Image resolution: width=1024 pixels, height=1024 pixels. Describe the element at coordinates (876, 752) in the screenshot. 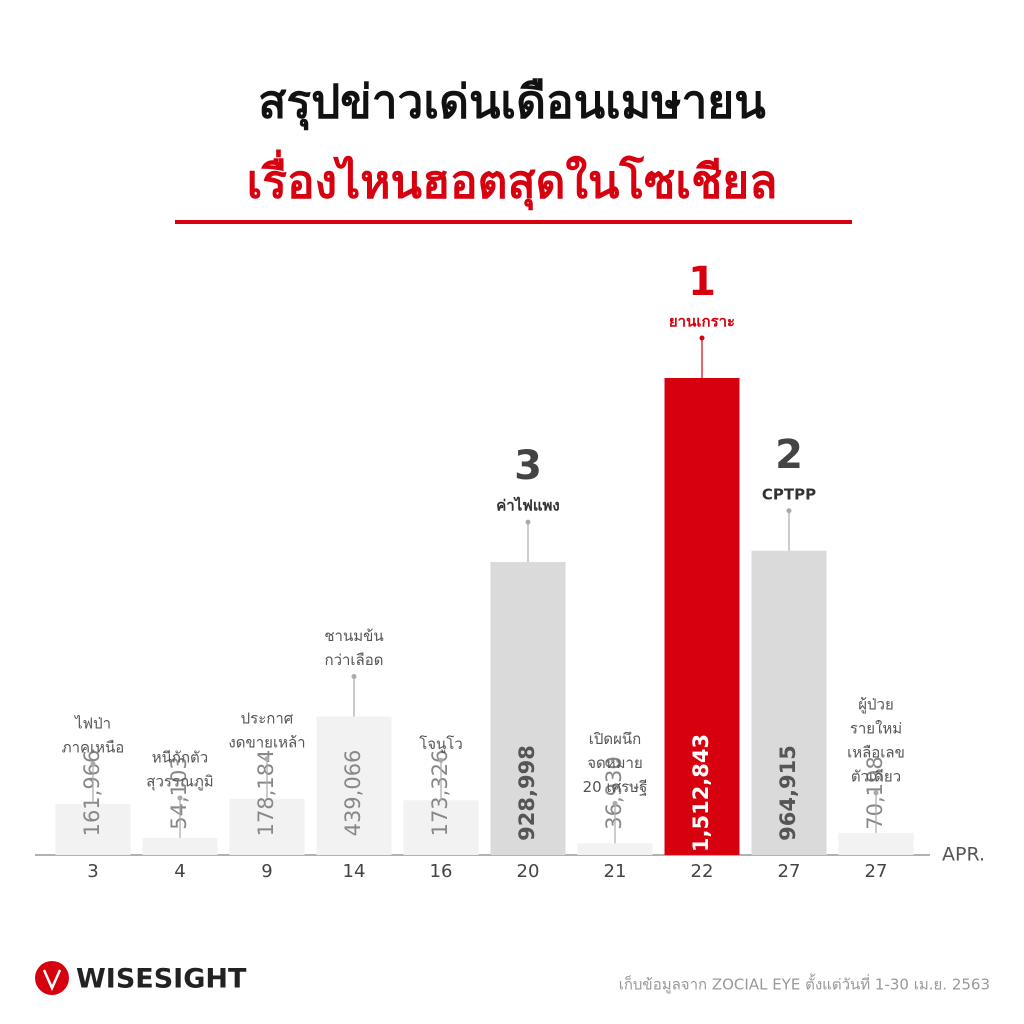

I see `topic-label: เหลือเลข` at that location.